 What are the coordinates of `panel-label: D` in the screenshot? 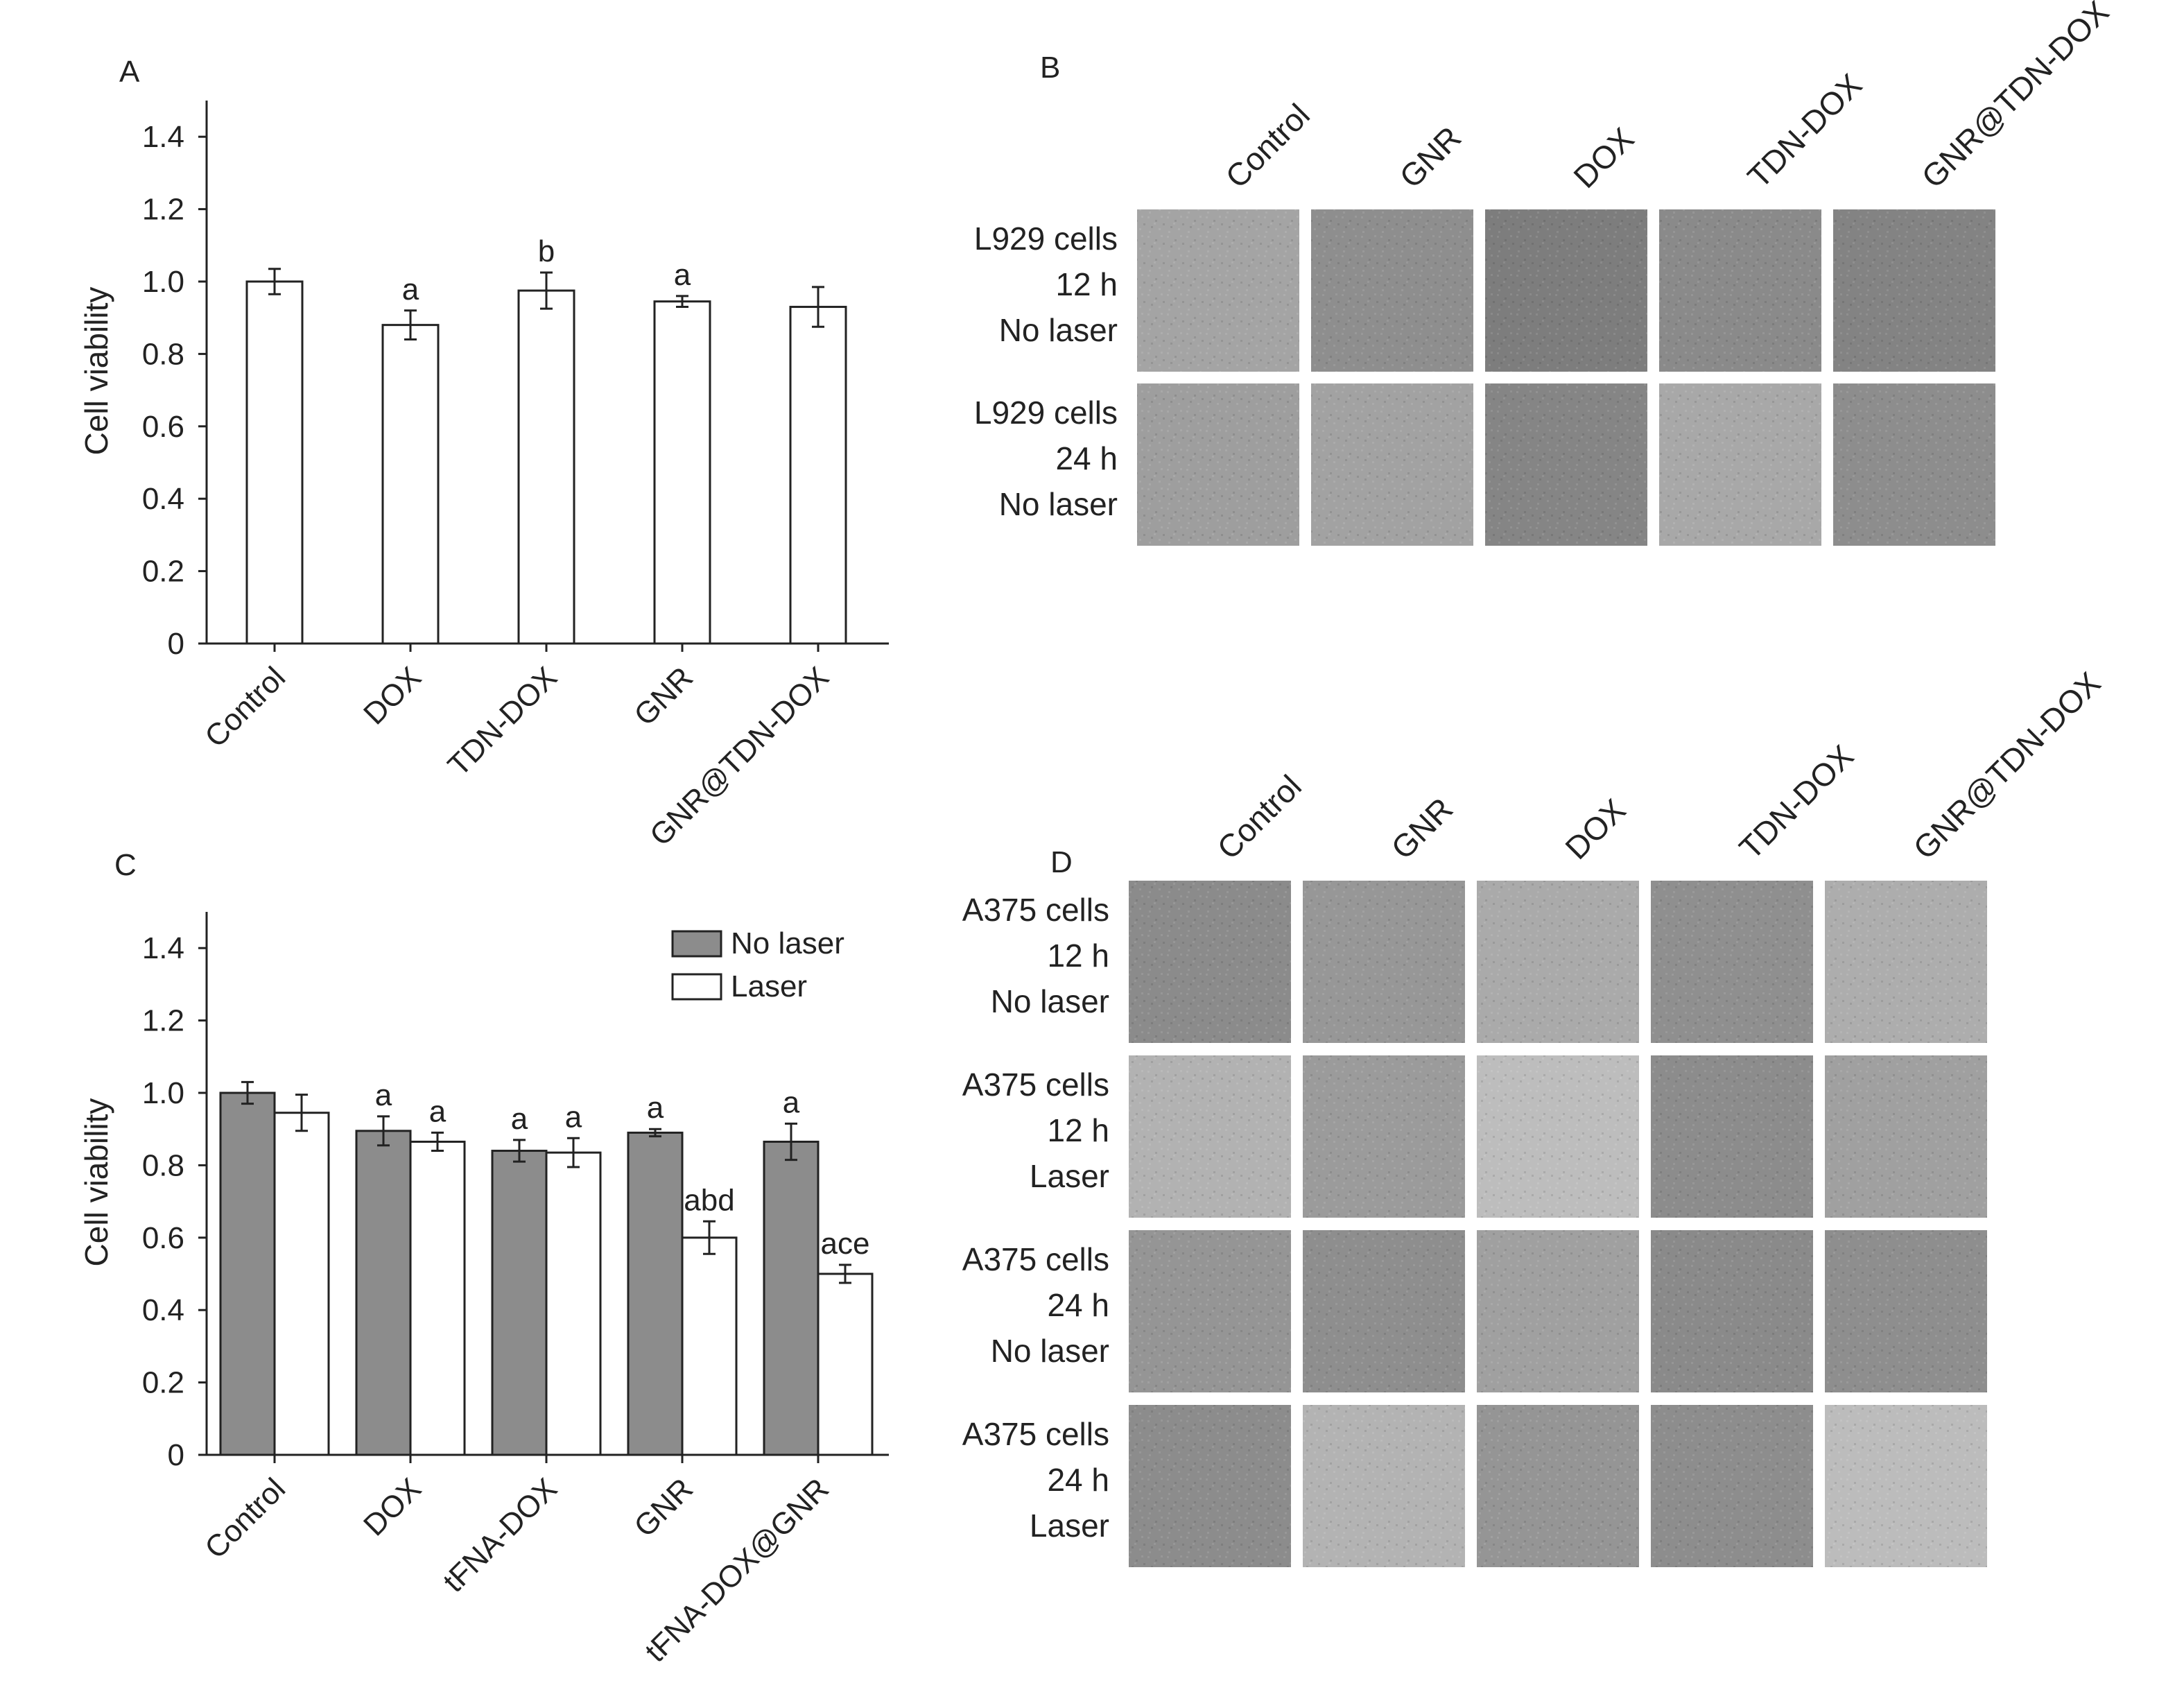 It's located at (1061, 862).